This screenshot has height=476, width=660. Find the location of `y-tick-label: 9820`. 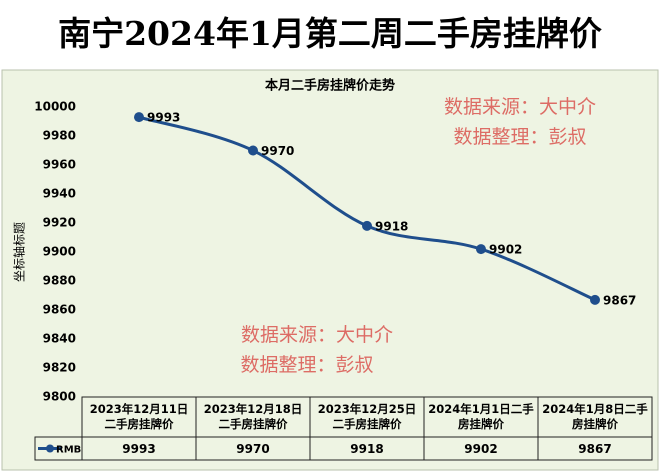

y-tick-label: 9820 is located at coordinates (59, 368).